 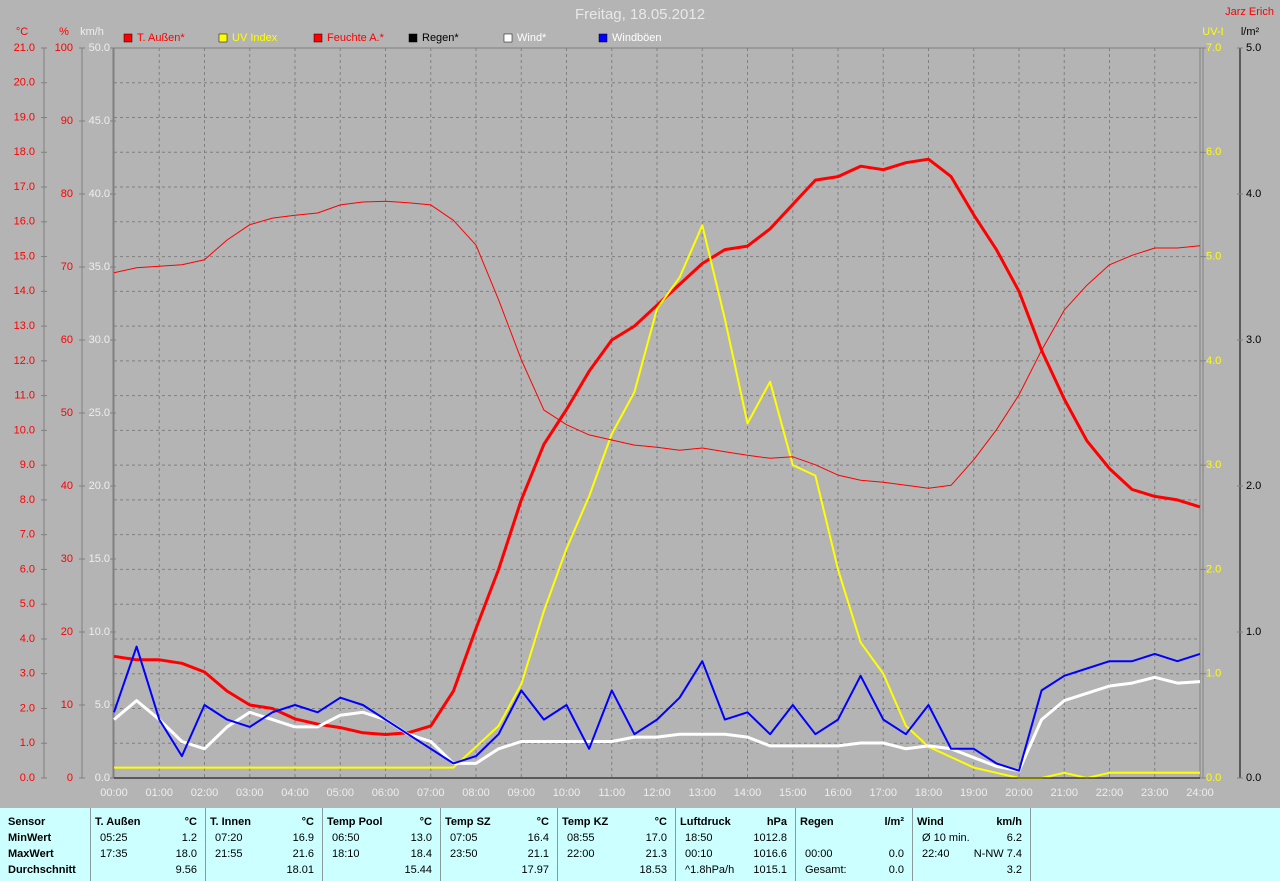 What do you see at coordinates (67, 267) in the screenshot?
I see `y-tick-label: 70` at bounding box center [67, 267].